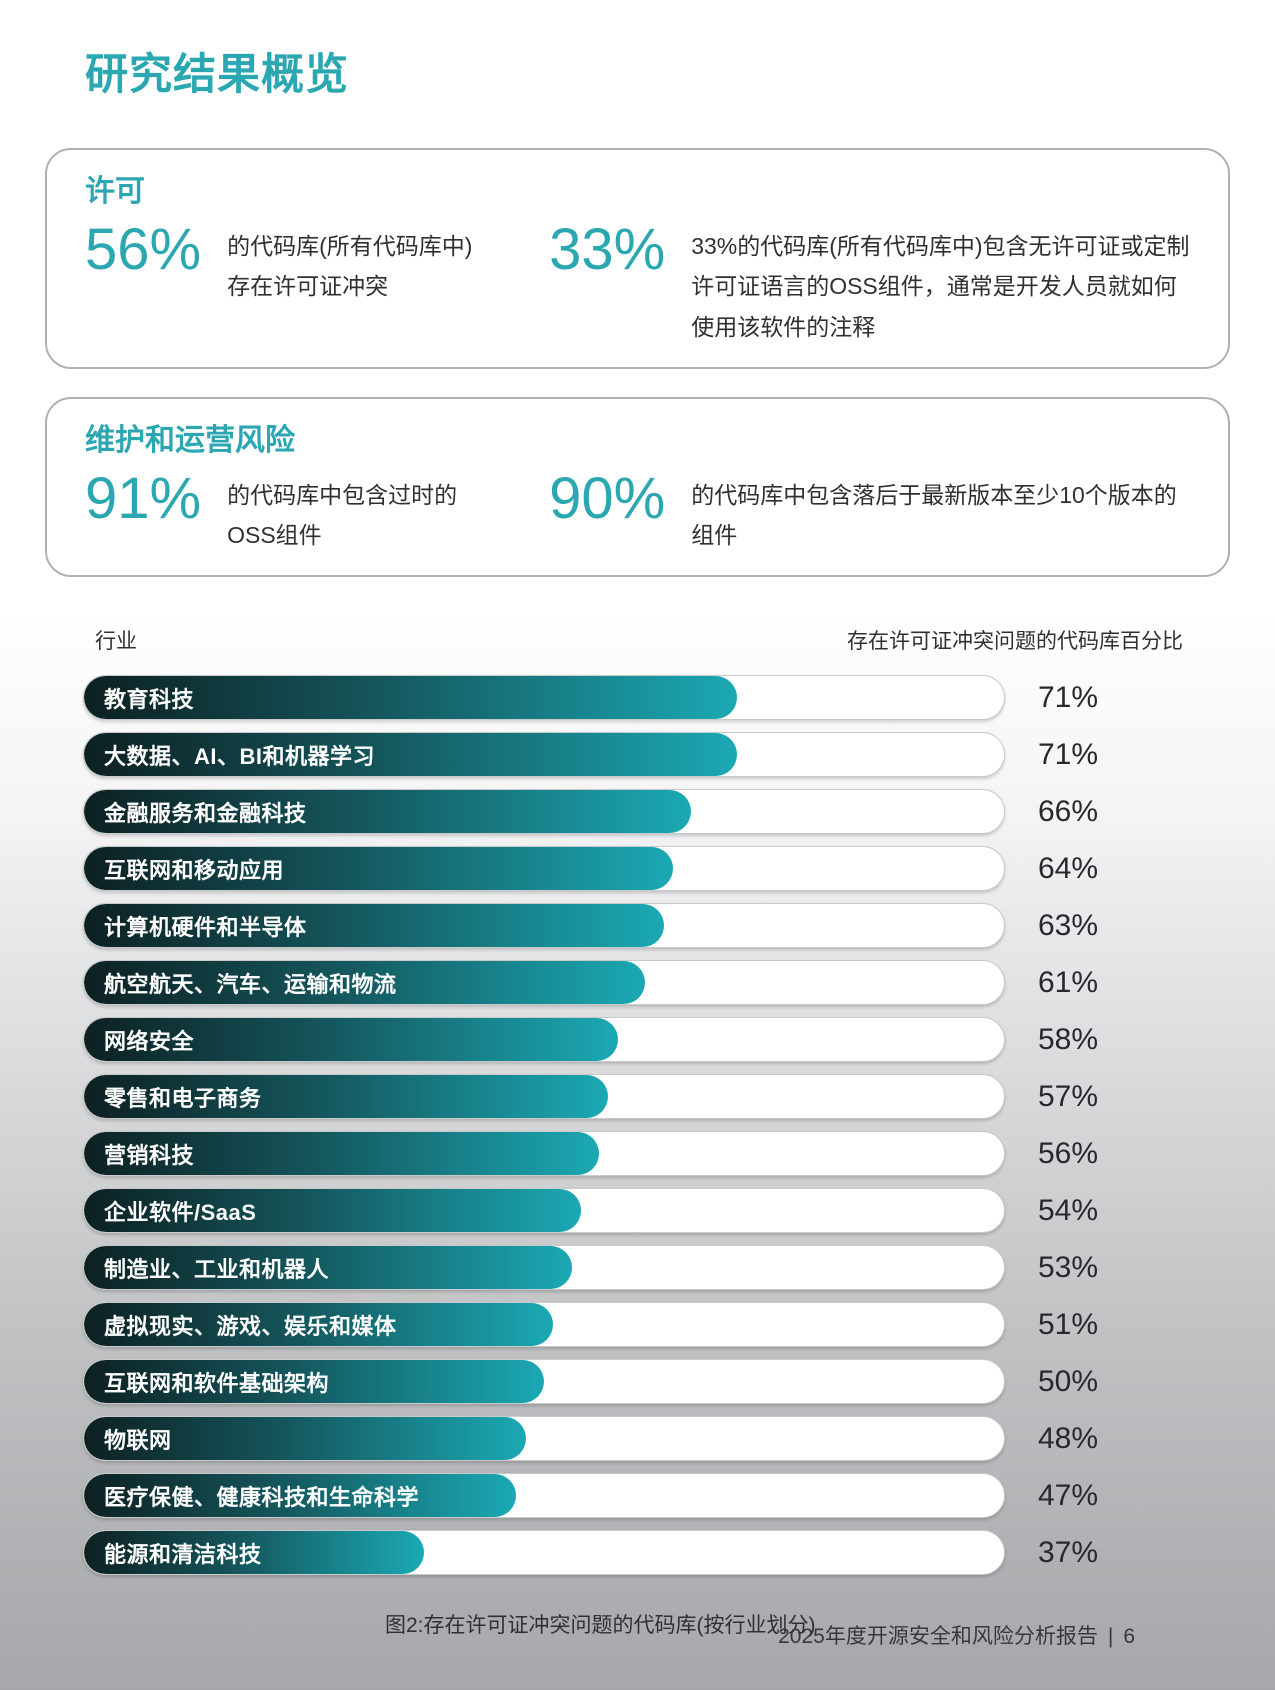  I want to click on bar-label: 教育科技, so click(149, 699).